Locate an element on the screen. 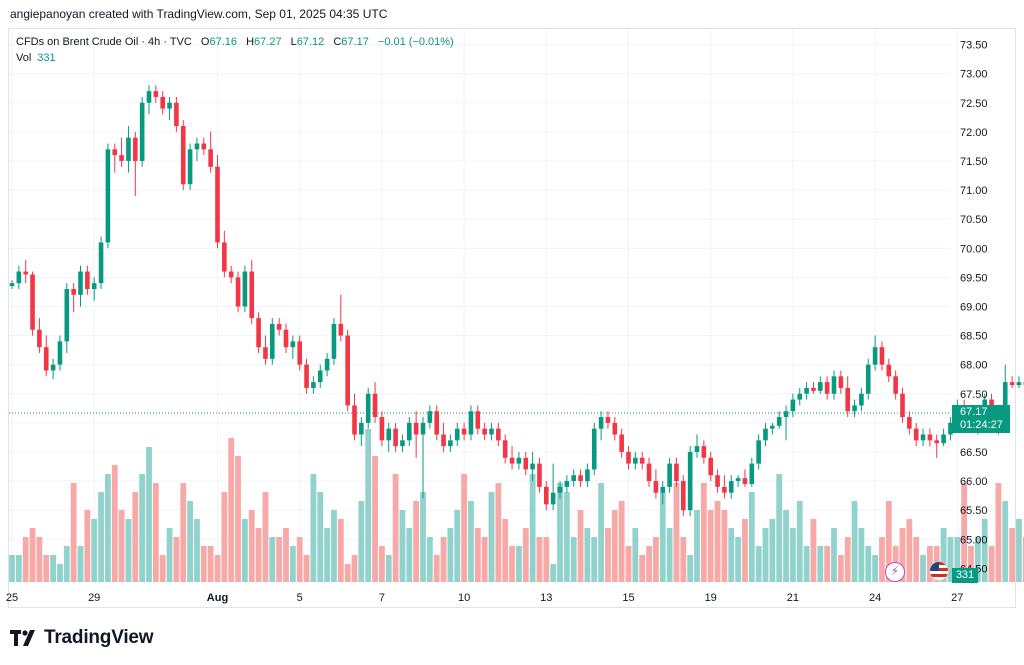  price-tick-label: 65.00 is located at coordinates (974, 540).